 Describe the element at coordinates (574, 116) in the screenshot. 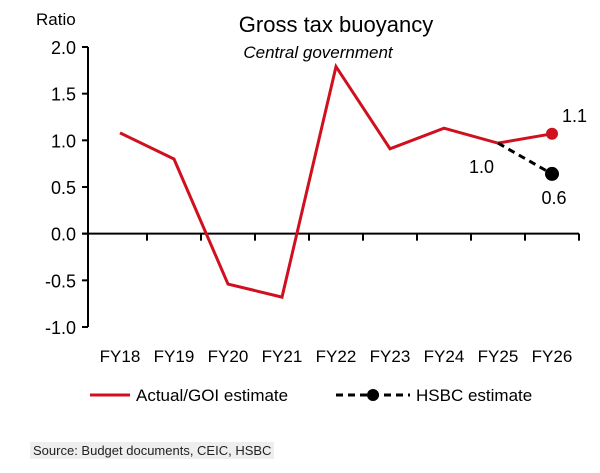

I see `data-label: 1.1` at that location.